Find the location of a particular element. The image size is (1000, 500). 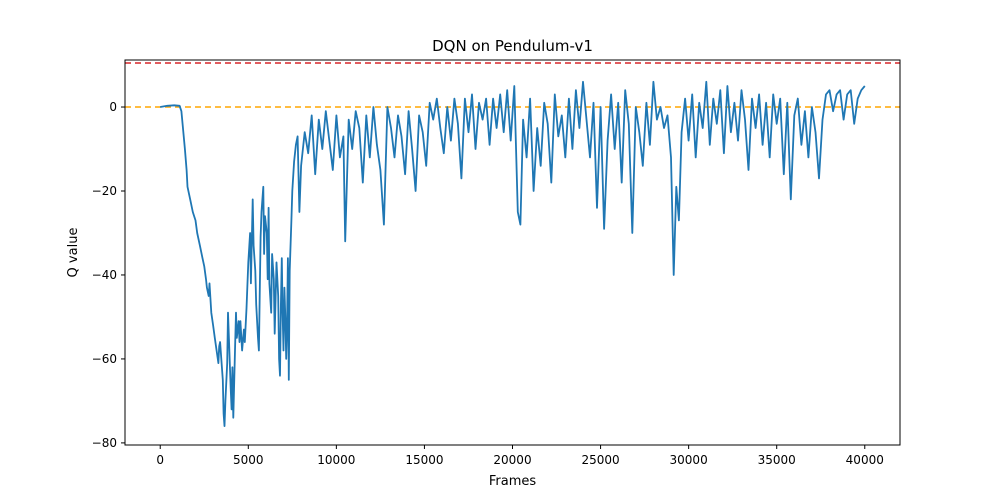

x-tick-label: 15000 is located at coordinates (424, 460).